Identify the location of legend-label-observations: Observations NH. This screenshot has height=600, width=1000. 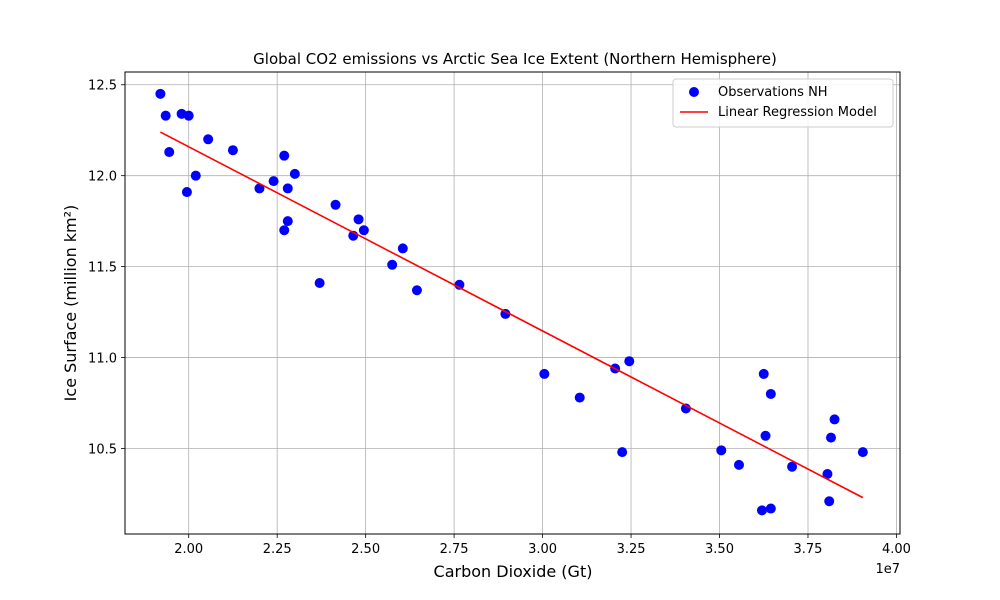
(773, 92).